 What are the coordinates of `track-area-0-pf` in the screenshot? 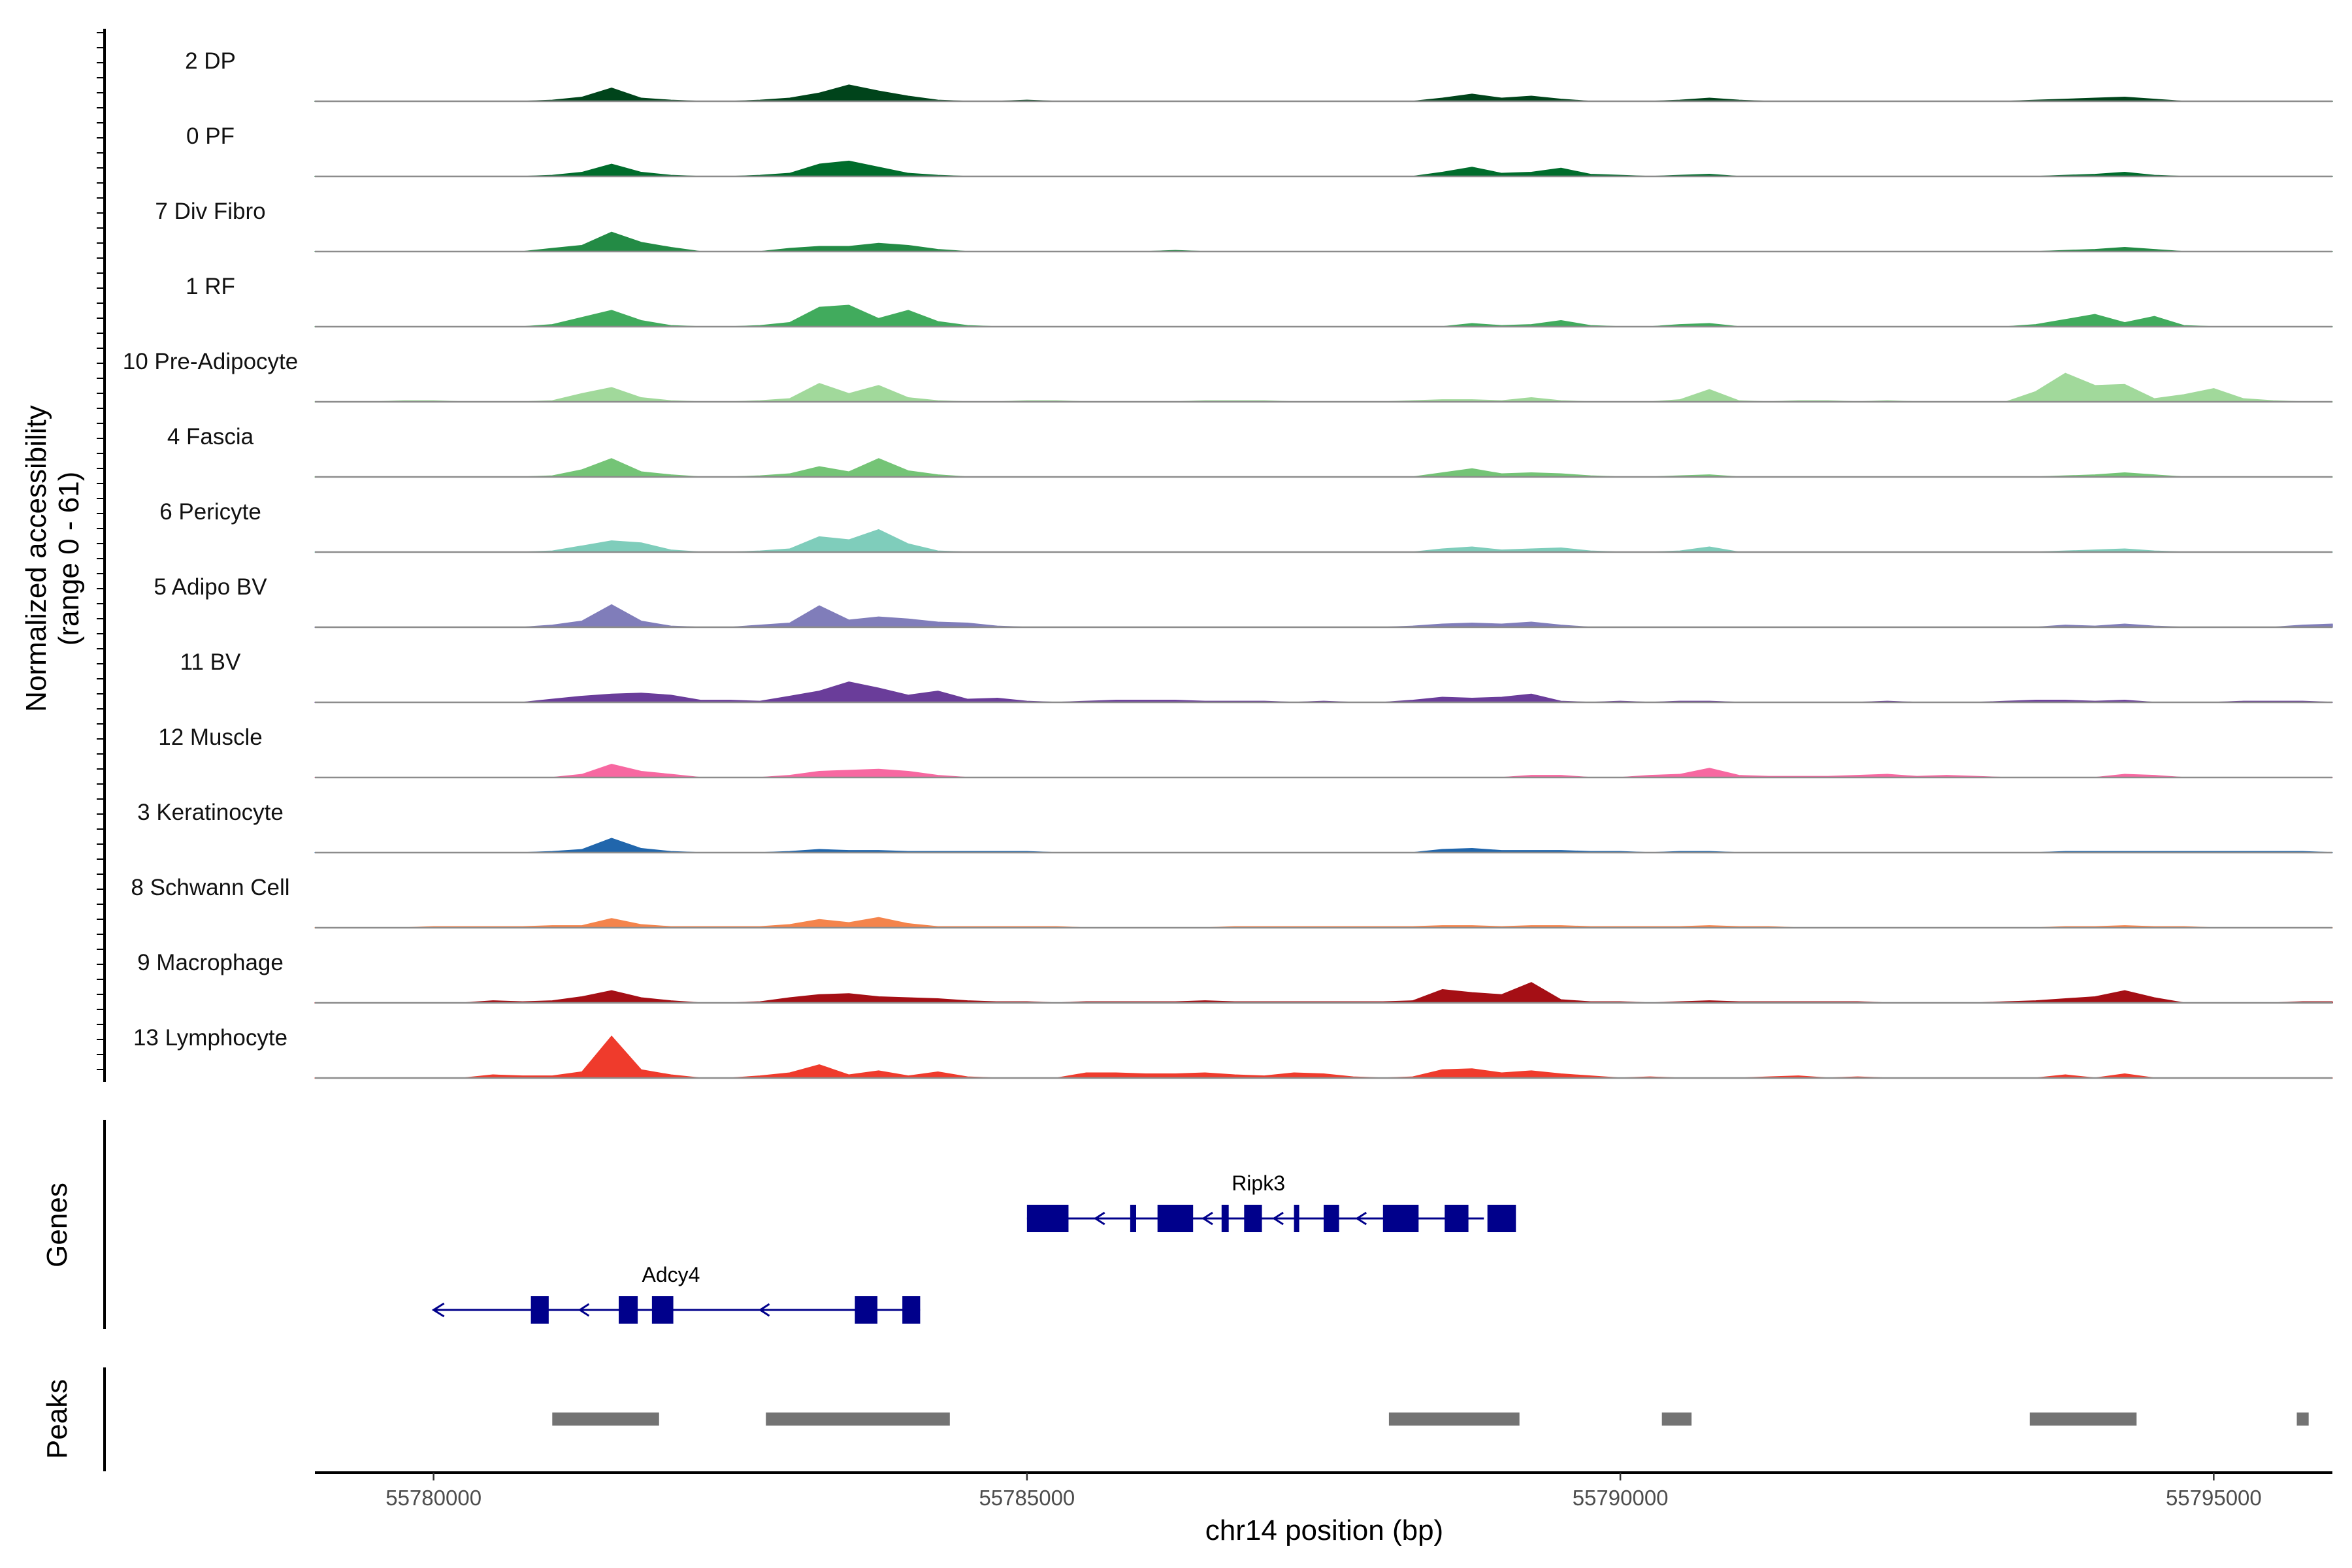 It's located at (1323, 168).